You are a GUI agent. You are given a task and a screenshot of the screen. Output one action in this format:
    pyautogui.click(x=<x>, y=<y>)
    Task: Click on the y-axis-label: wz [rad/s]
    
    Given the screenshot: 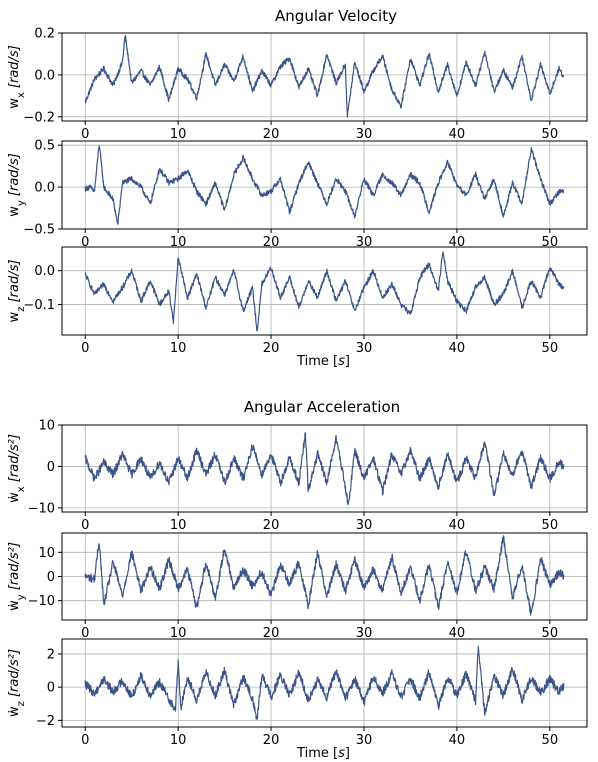 What is the action you would take?
    pyautogui.click(x=17, y=291)
    